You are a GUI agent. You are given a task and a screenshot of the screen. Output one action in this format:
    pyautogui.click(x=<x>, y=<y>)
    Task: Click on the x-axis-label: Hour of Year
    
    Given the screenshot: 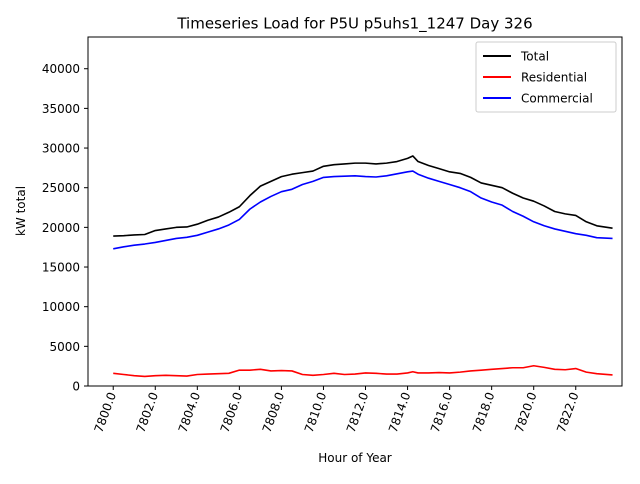 What is the action you would take?
    pyautogui.click(x=355, y=458)
    